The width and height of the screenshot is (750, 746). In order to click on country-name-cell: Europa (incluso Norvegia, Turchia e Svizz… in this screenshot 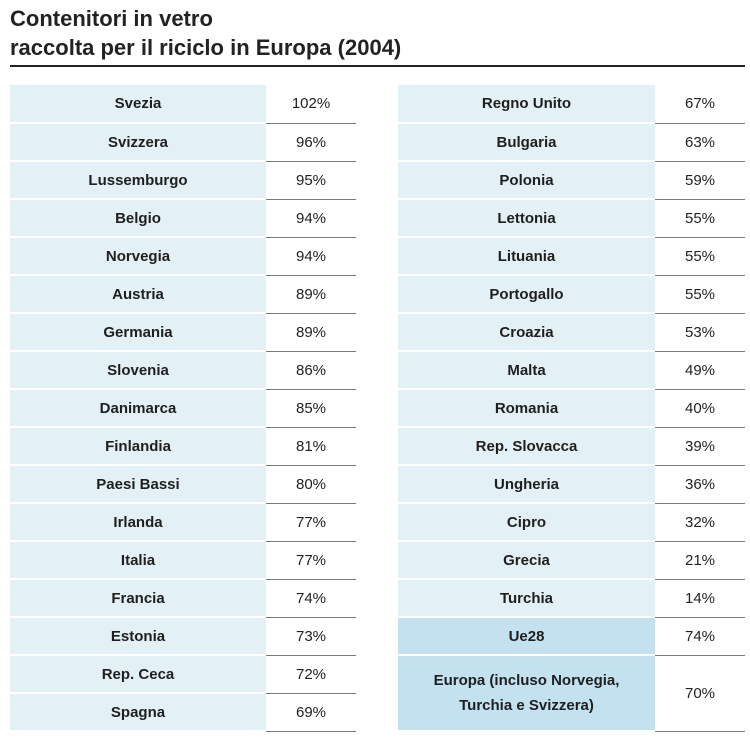, I will do `click(526, 693)`.